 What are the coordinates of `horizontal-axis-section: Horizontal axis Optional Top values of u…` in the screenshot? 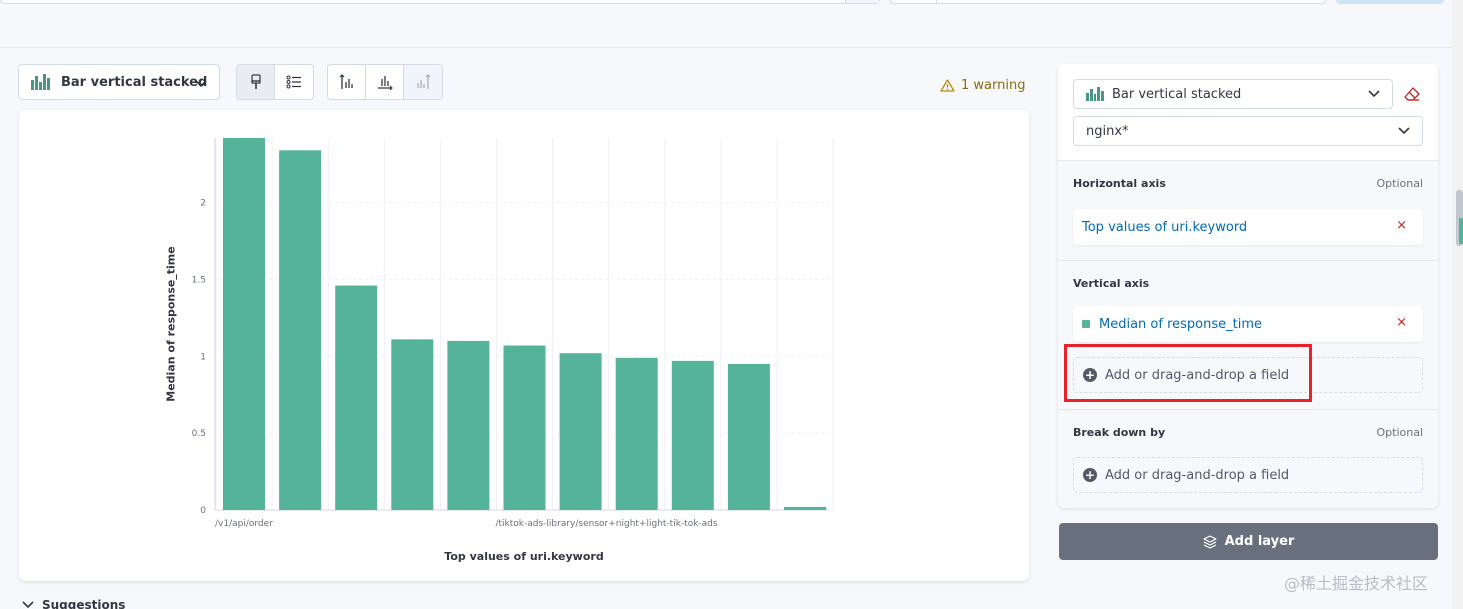 It's located at (1248, 210).